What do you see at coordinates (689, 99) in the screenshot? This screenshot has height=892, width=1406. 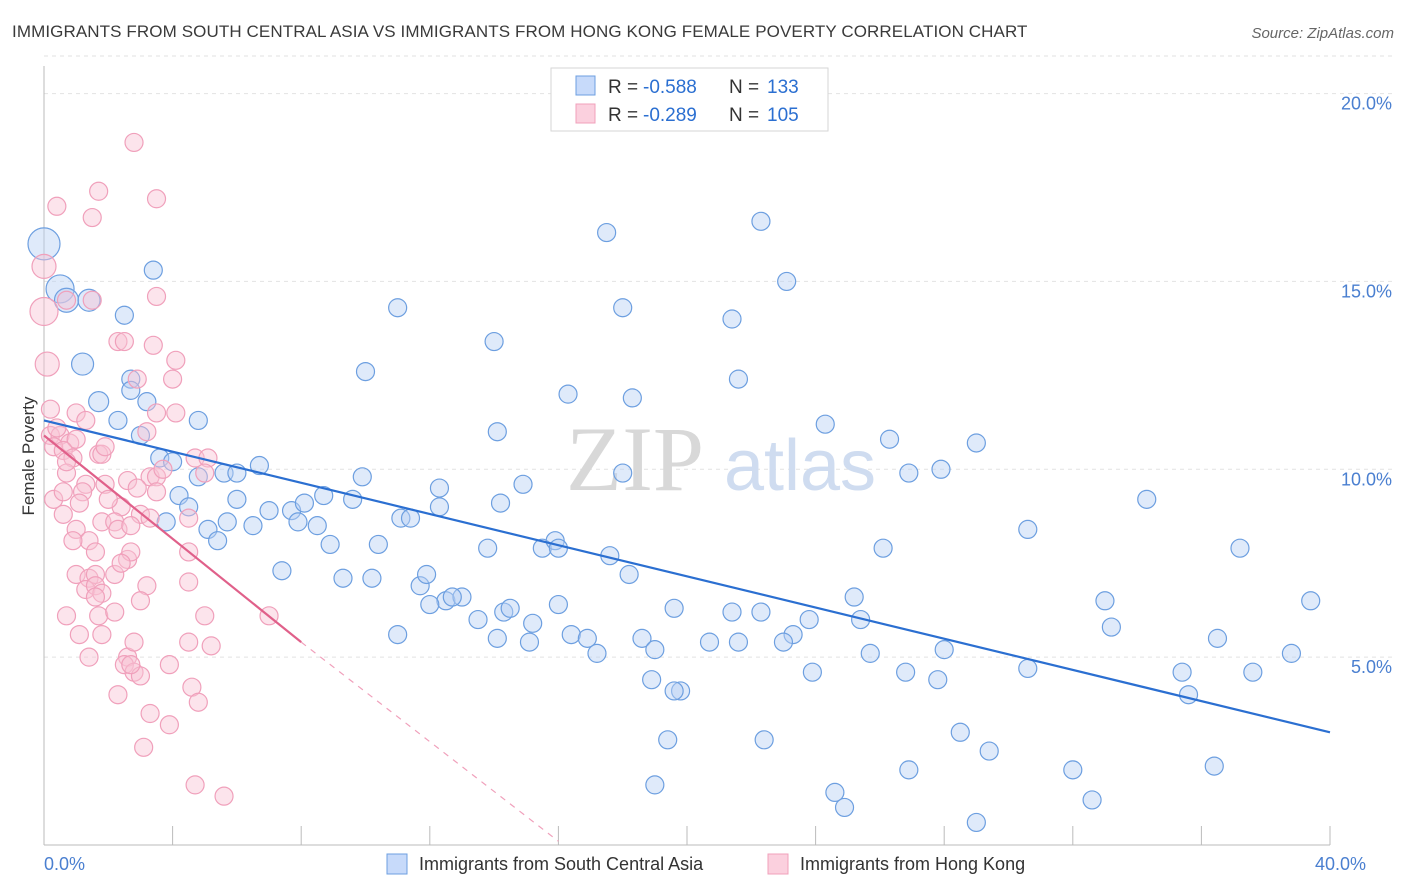 I see `stats-legend: R = -0.588 N = 133 R = -0.289 N = 105` at bounding box center [689, 99].